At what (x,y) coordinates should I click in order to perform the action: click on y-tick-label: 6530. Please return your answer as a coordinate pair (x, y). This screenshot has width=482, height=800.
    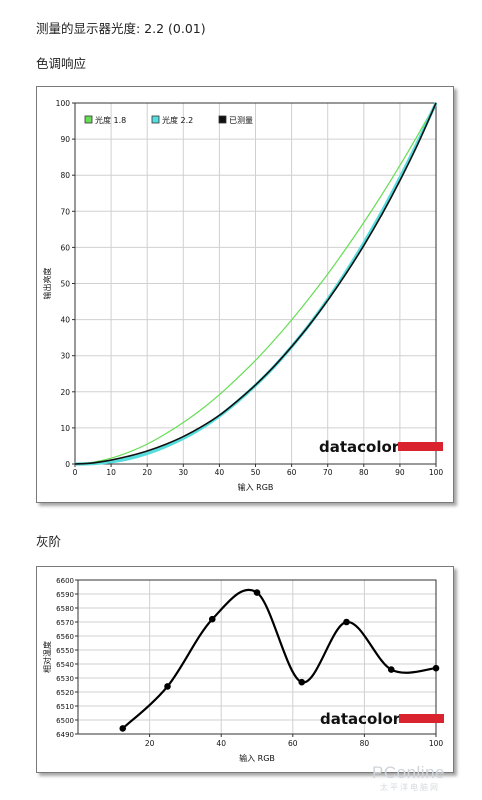
    Looking at the image, I should click on (65, 679).